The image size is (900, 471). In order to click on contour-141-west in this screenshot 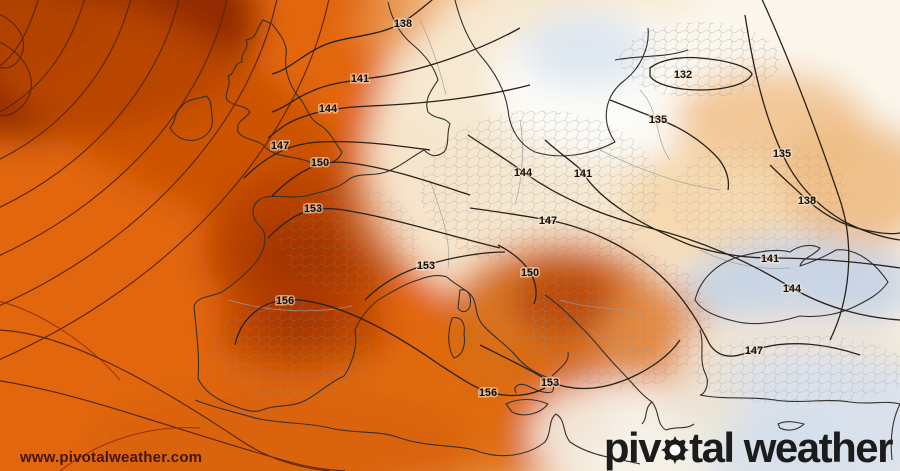, I will do `click(396, 70)`.